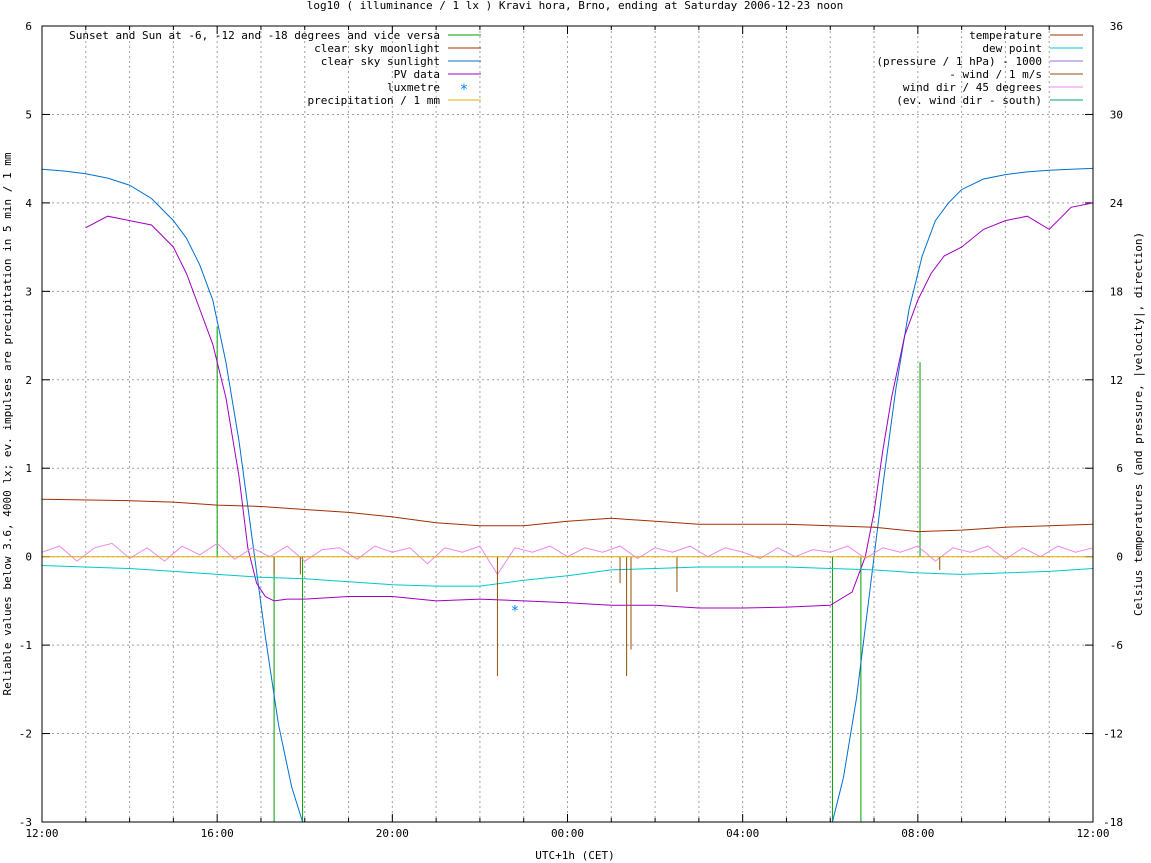 This screenshot has width=1151, height=863. I want to click on y-left-tick-label: 1, so click(28, 468).